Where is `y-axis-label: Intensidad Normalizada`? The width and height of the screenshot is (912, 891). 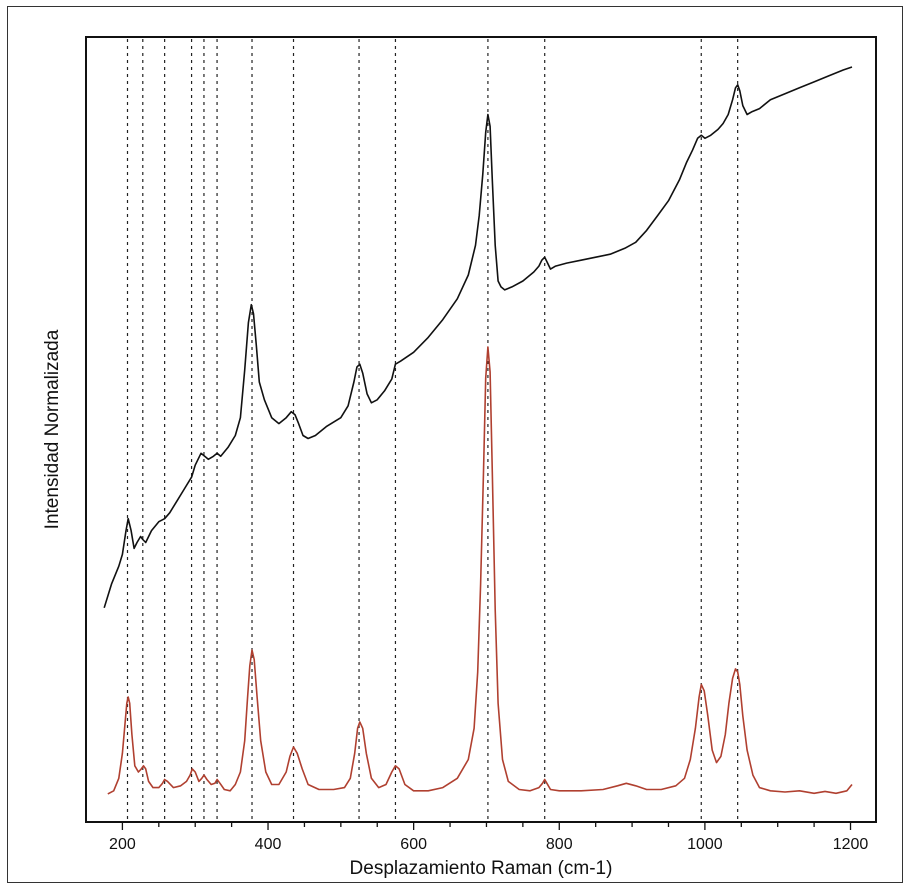 y-axis-label: Intensidad Normalizada is located at coordinates (52, 429).